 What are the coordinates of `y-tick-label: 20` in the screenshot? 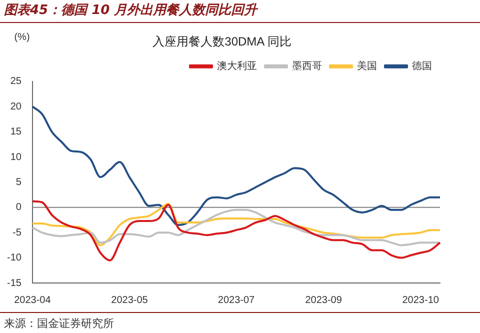 It's located at (16, 106).